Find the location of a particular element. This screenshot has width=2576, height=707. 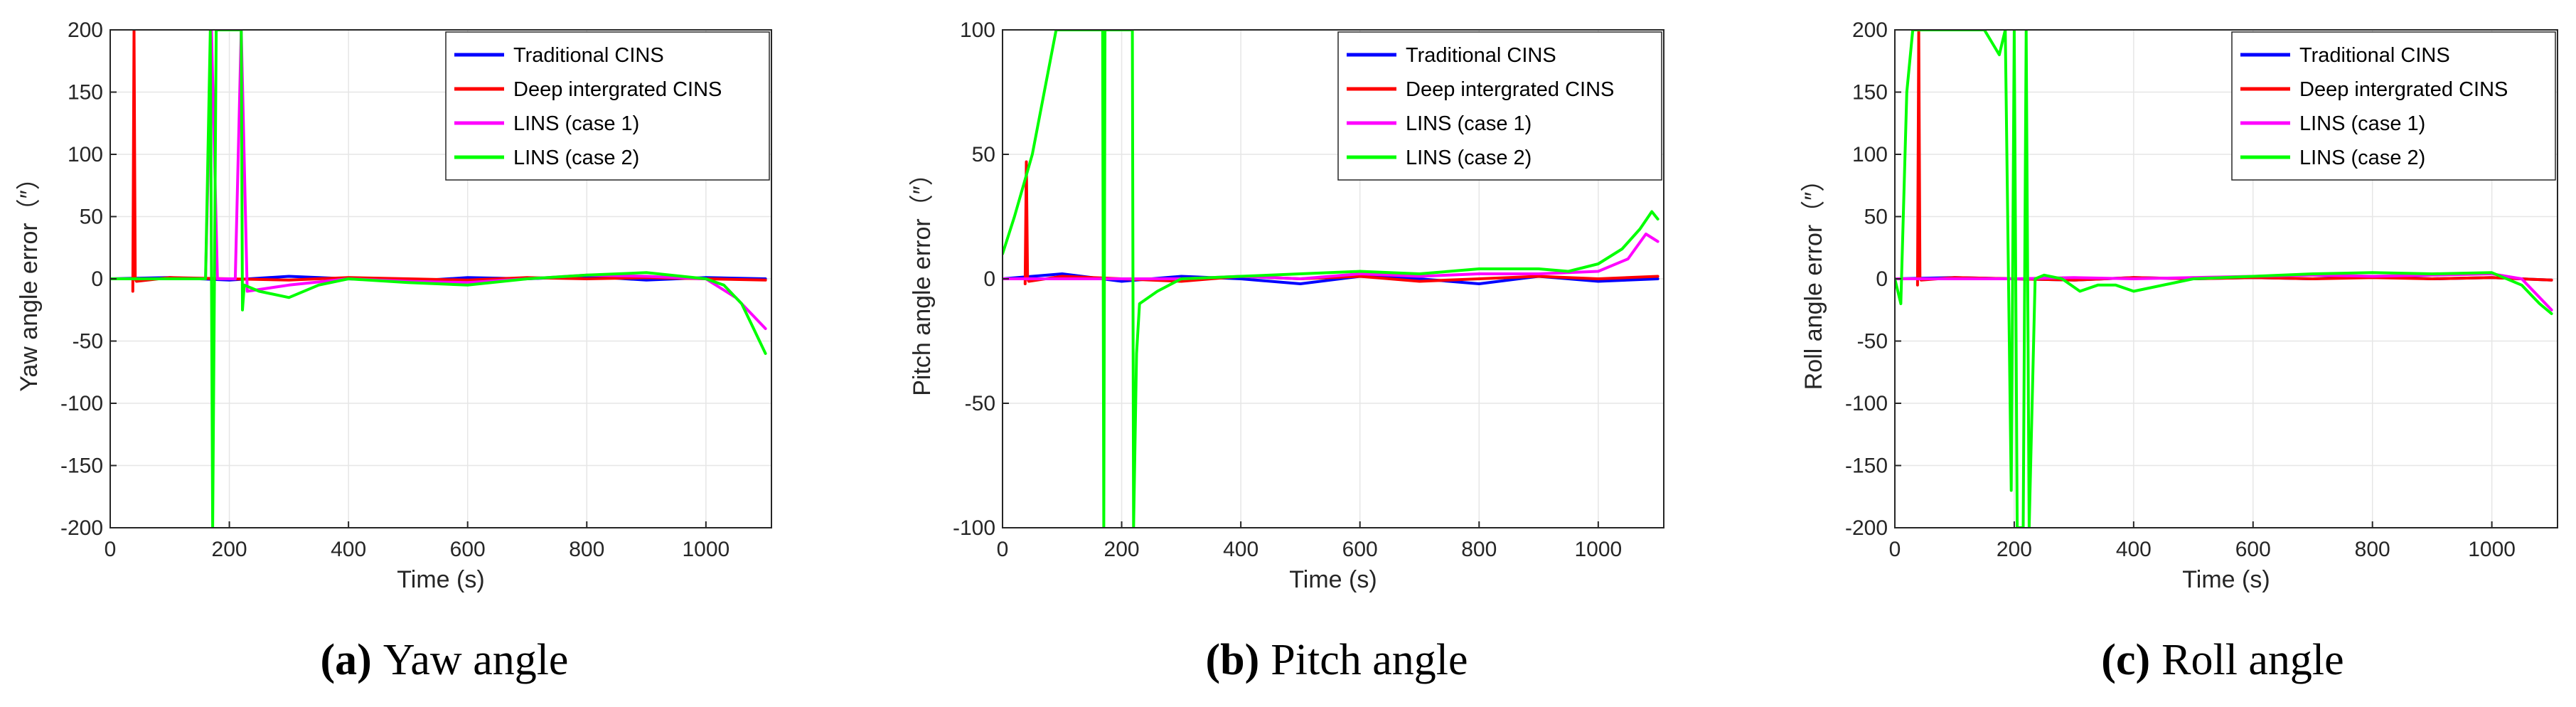

y-axis-label: Pitch angle error（″） is located at coordinates (922, 278).